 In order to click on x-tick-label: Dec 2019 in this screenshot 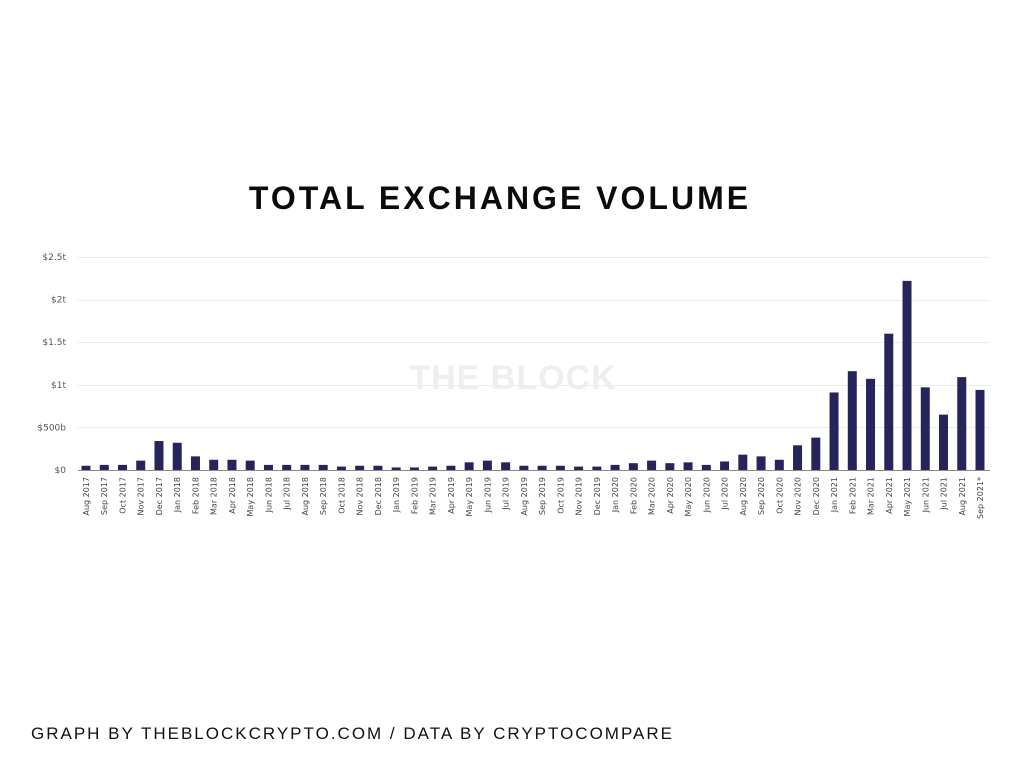, I will do `click(597, 496)`.